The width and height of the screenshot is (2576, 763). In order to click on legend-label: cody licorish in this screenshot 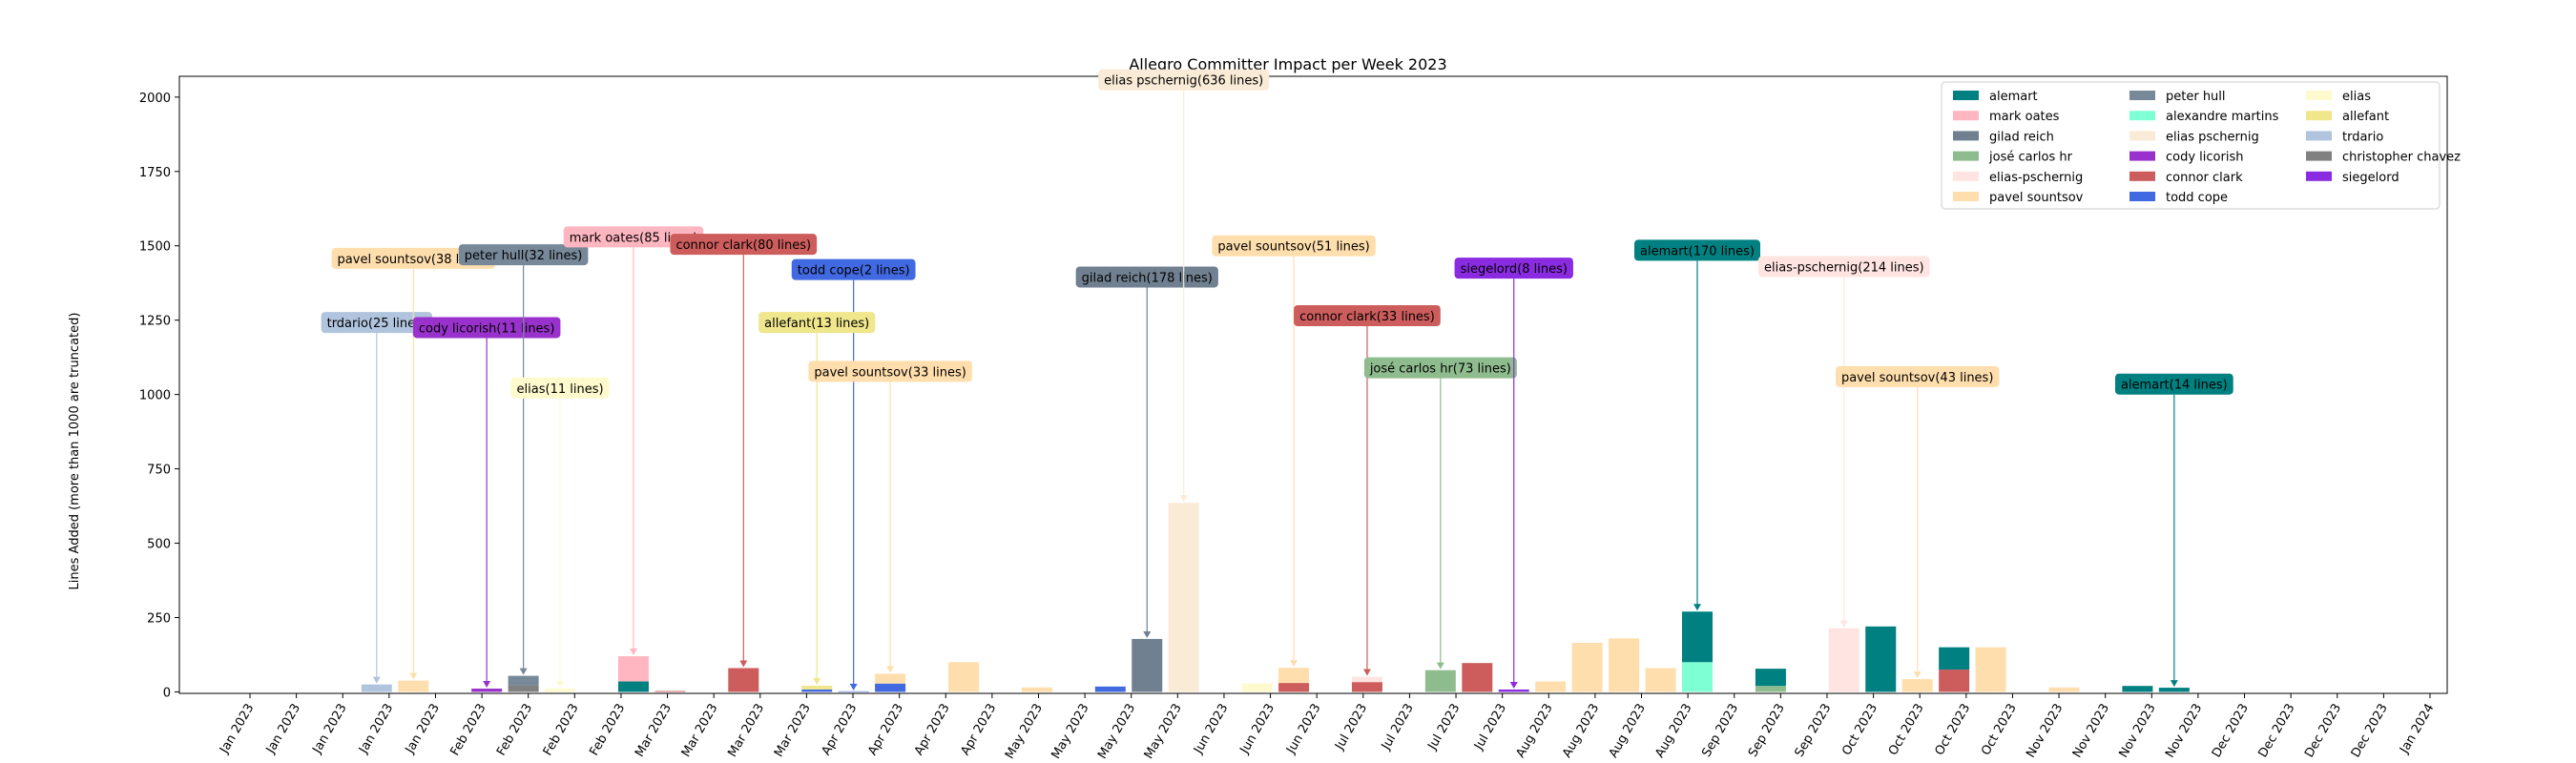, I will do `click(2204, 158)`.